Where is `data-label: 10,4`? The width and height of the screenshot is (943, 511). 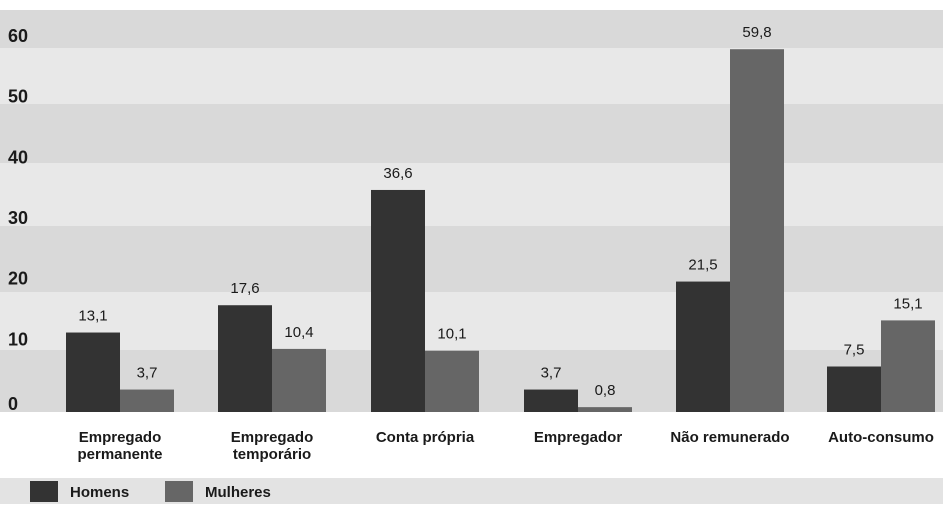
data-label: 10,4 is located at coordinates (298, 332).